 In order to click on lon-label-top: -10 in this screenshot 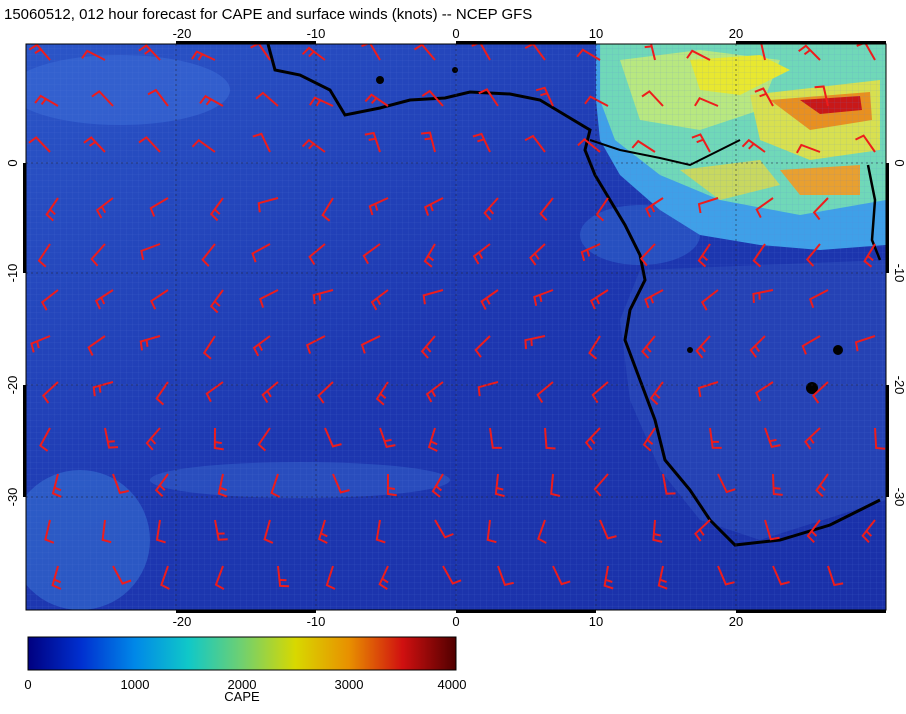, I will do `click(316, 33)`.